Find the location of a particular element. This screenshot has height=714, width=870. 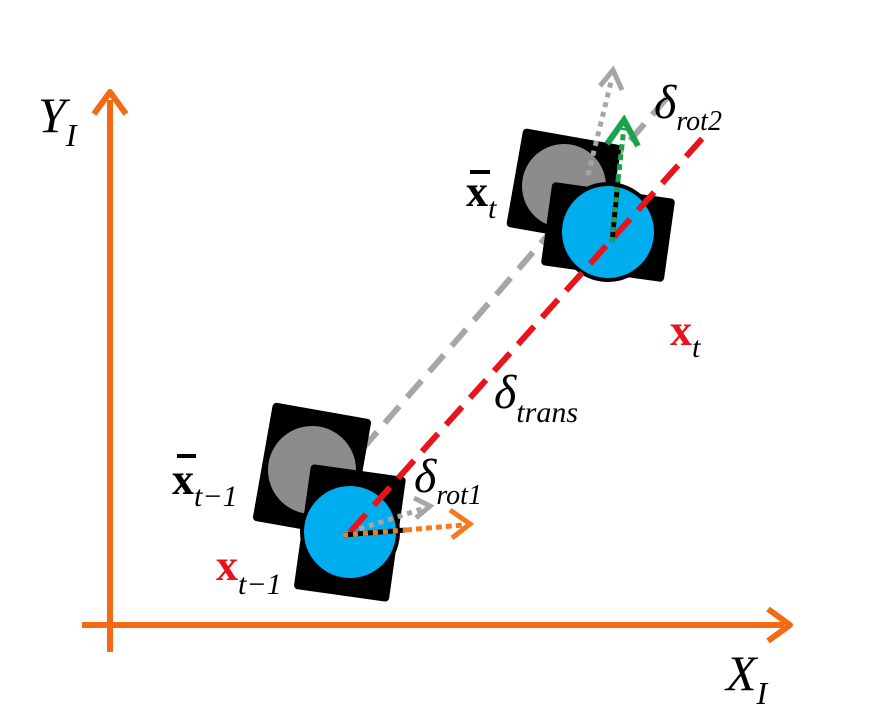

odometry-heading-curr is located at coordinates (605, 120).